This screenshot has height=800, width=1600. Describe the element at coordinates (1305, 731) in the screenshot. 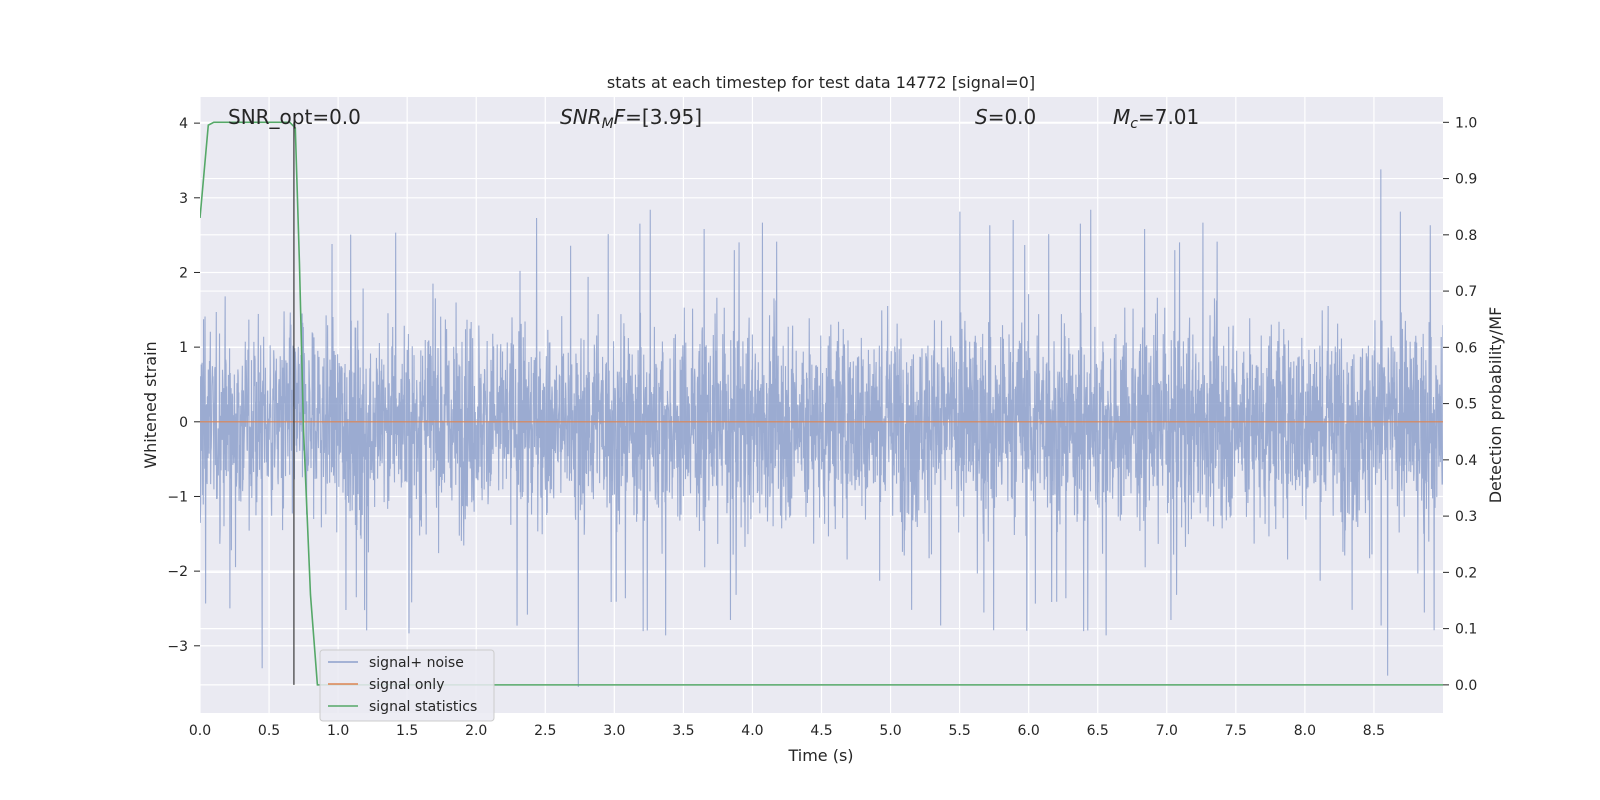

I see `x-tick-label: 8.0` at that location.